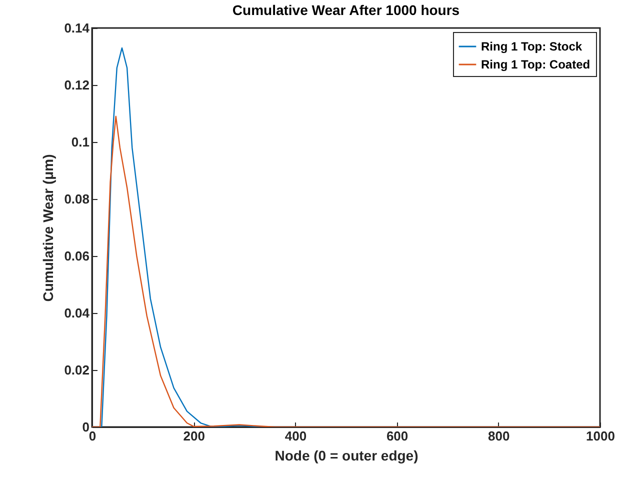 The width and height of the screenshot is (623, 491). What do you see at coordinates (531, 47) in the screenshot?
I see `legend-label: Ring 1 Top: Stock` at bounding box center [531, 47].